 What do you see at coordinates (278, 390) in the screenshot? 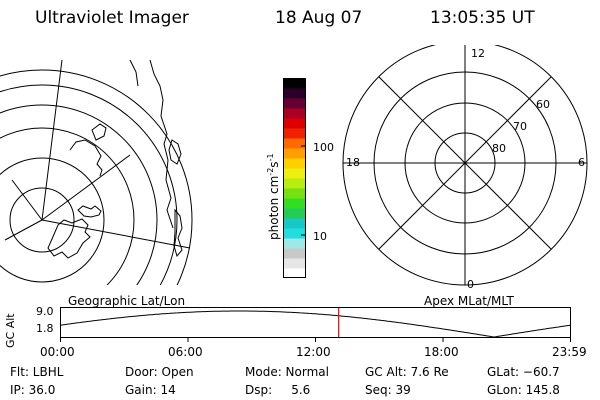
I see `info-dsp: Dsp: 5.6` at bounding box center [278, 390].